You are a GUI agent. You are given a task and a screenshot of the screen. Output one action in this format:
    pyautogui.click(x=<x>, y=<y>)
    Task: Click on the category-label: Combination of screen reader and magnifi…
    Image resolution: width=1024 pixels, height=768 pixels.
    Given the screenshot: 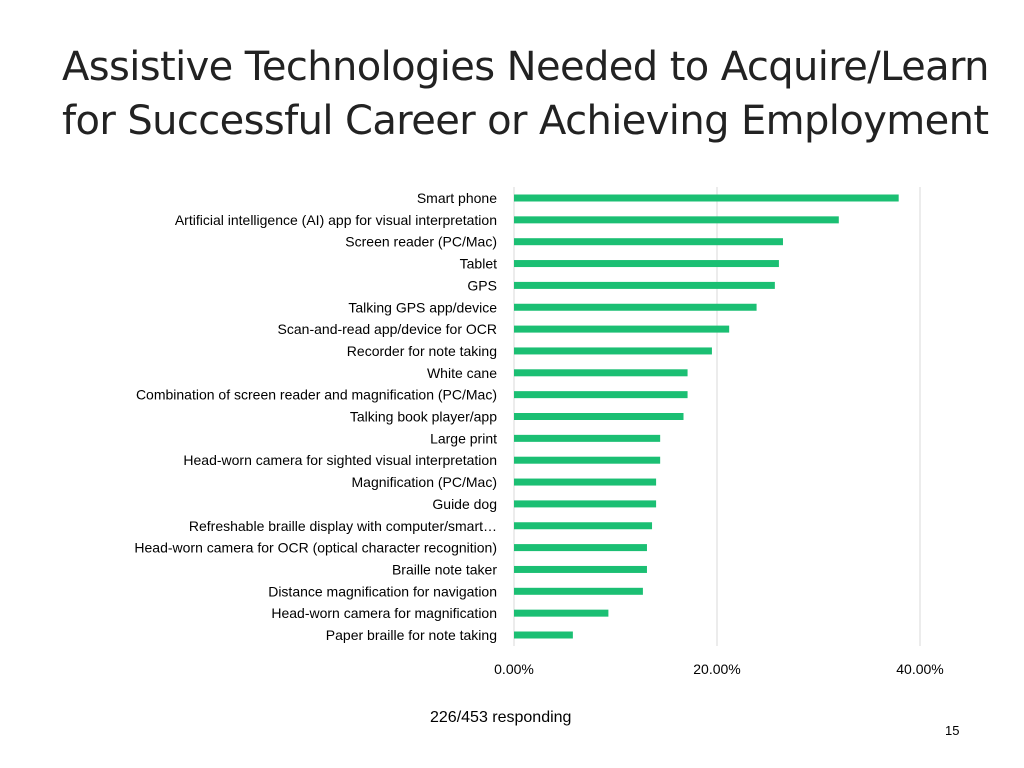 What is the action you would take?
    pyautogui.click(x=316, y=395)
    